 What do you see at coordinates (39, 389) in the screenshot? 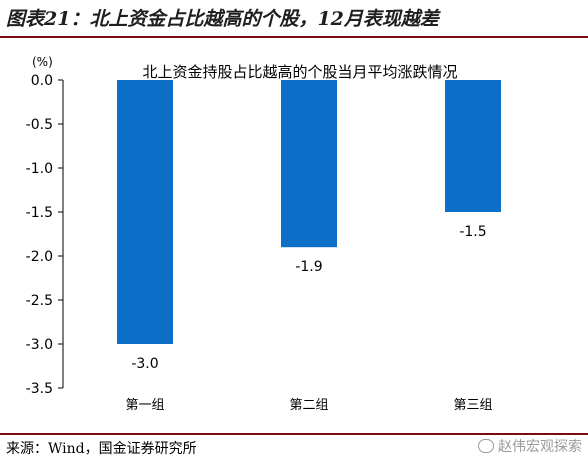
I see `y-tick-label: -3.5` at bounding box center [39, 389].